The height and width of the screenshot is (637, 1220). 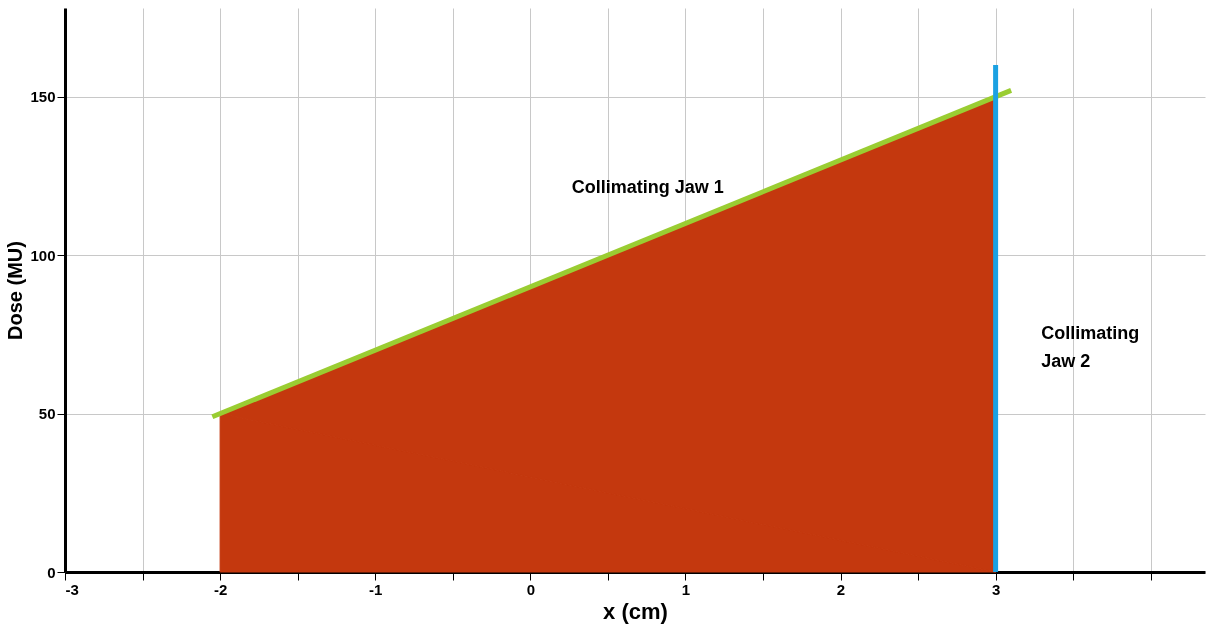 I want to click on x-tick-label: 0, so click(x=530, y=589).